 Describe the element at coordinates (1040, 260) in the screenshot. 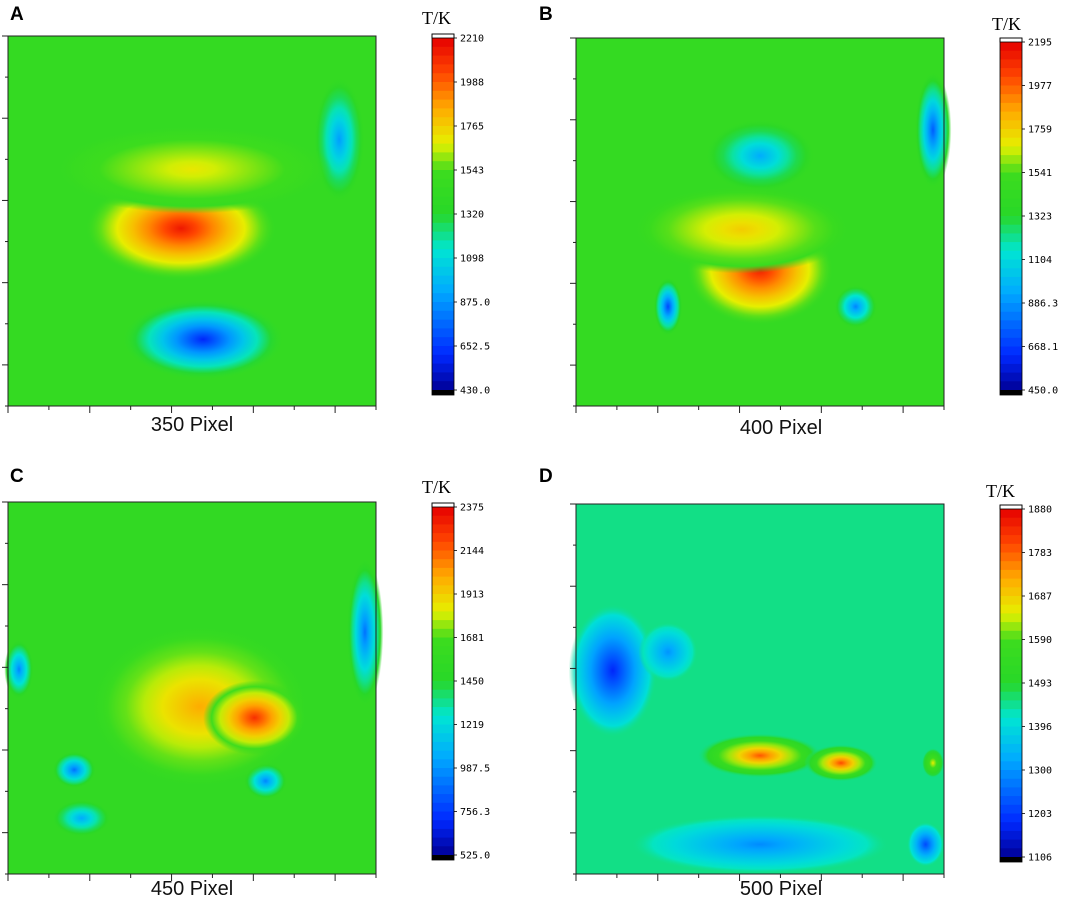

I see `colorbar-tick-label: 1104` at that location.